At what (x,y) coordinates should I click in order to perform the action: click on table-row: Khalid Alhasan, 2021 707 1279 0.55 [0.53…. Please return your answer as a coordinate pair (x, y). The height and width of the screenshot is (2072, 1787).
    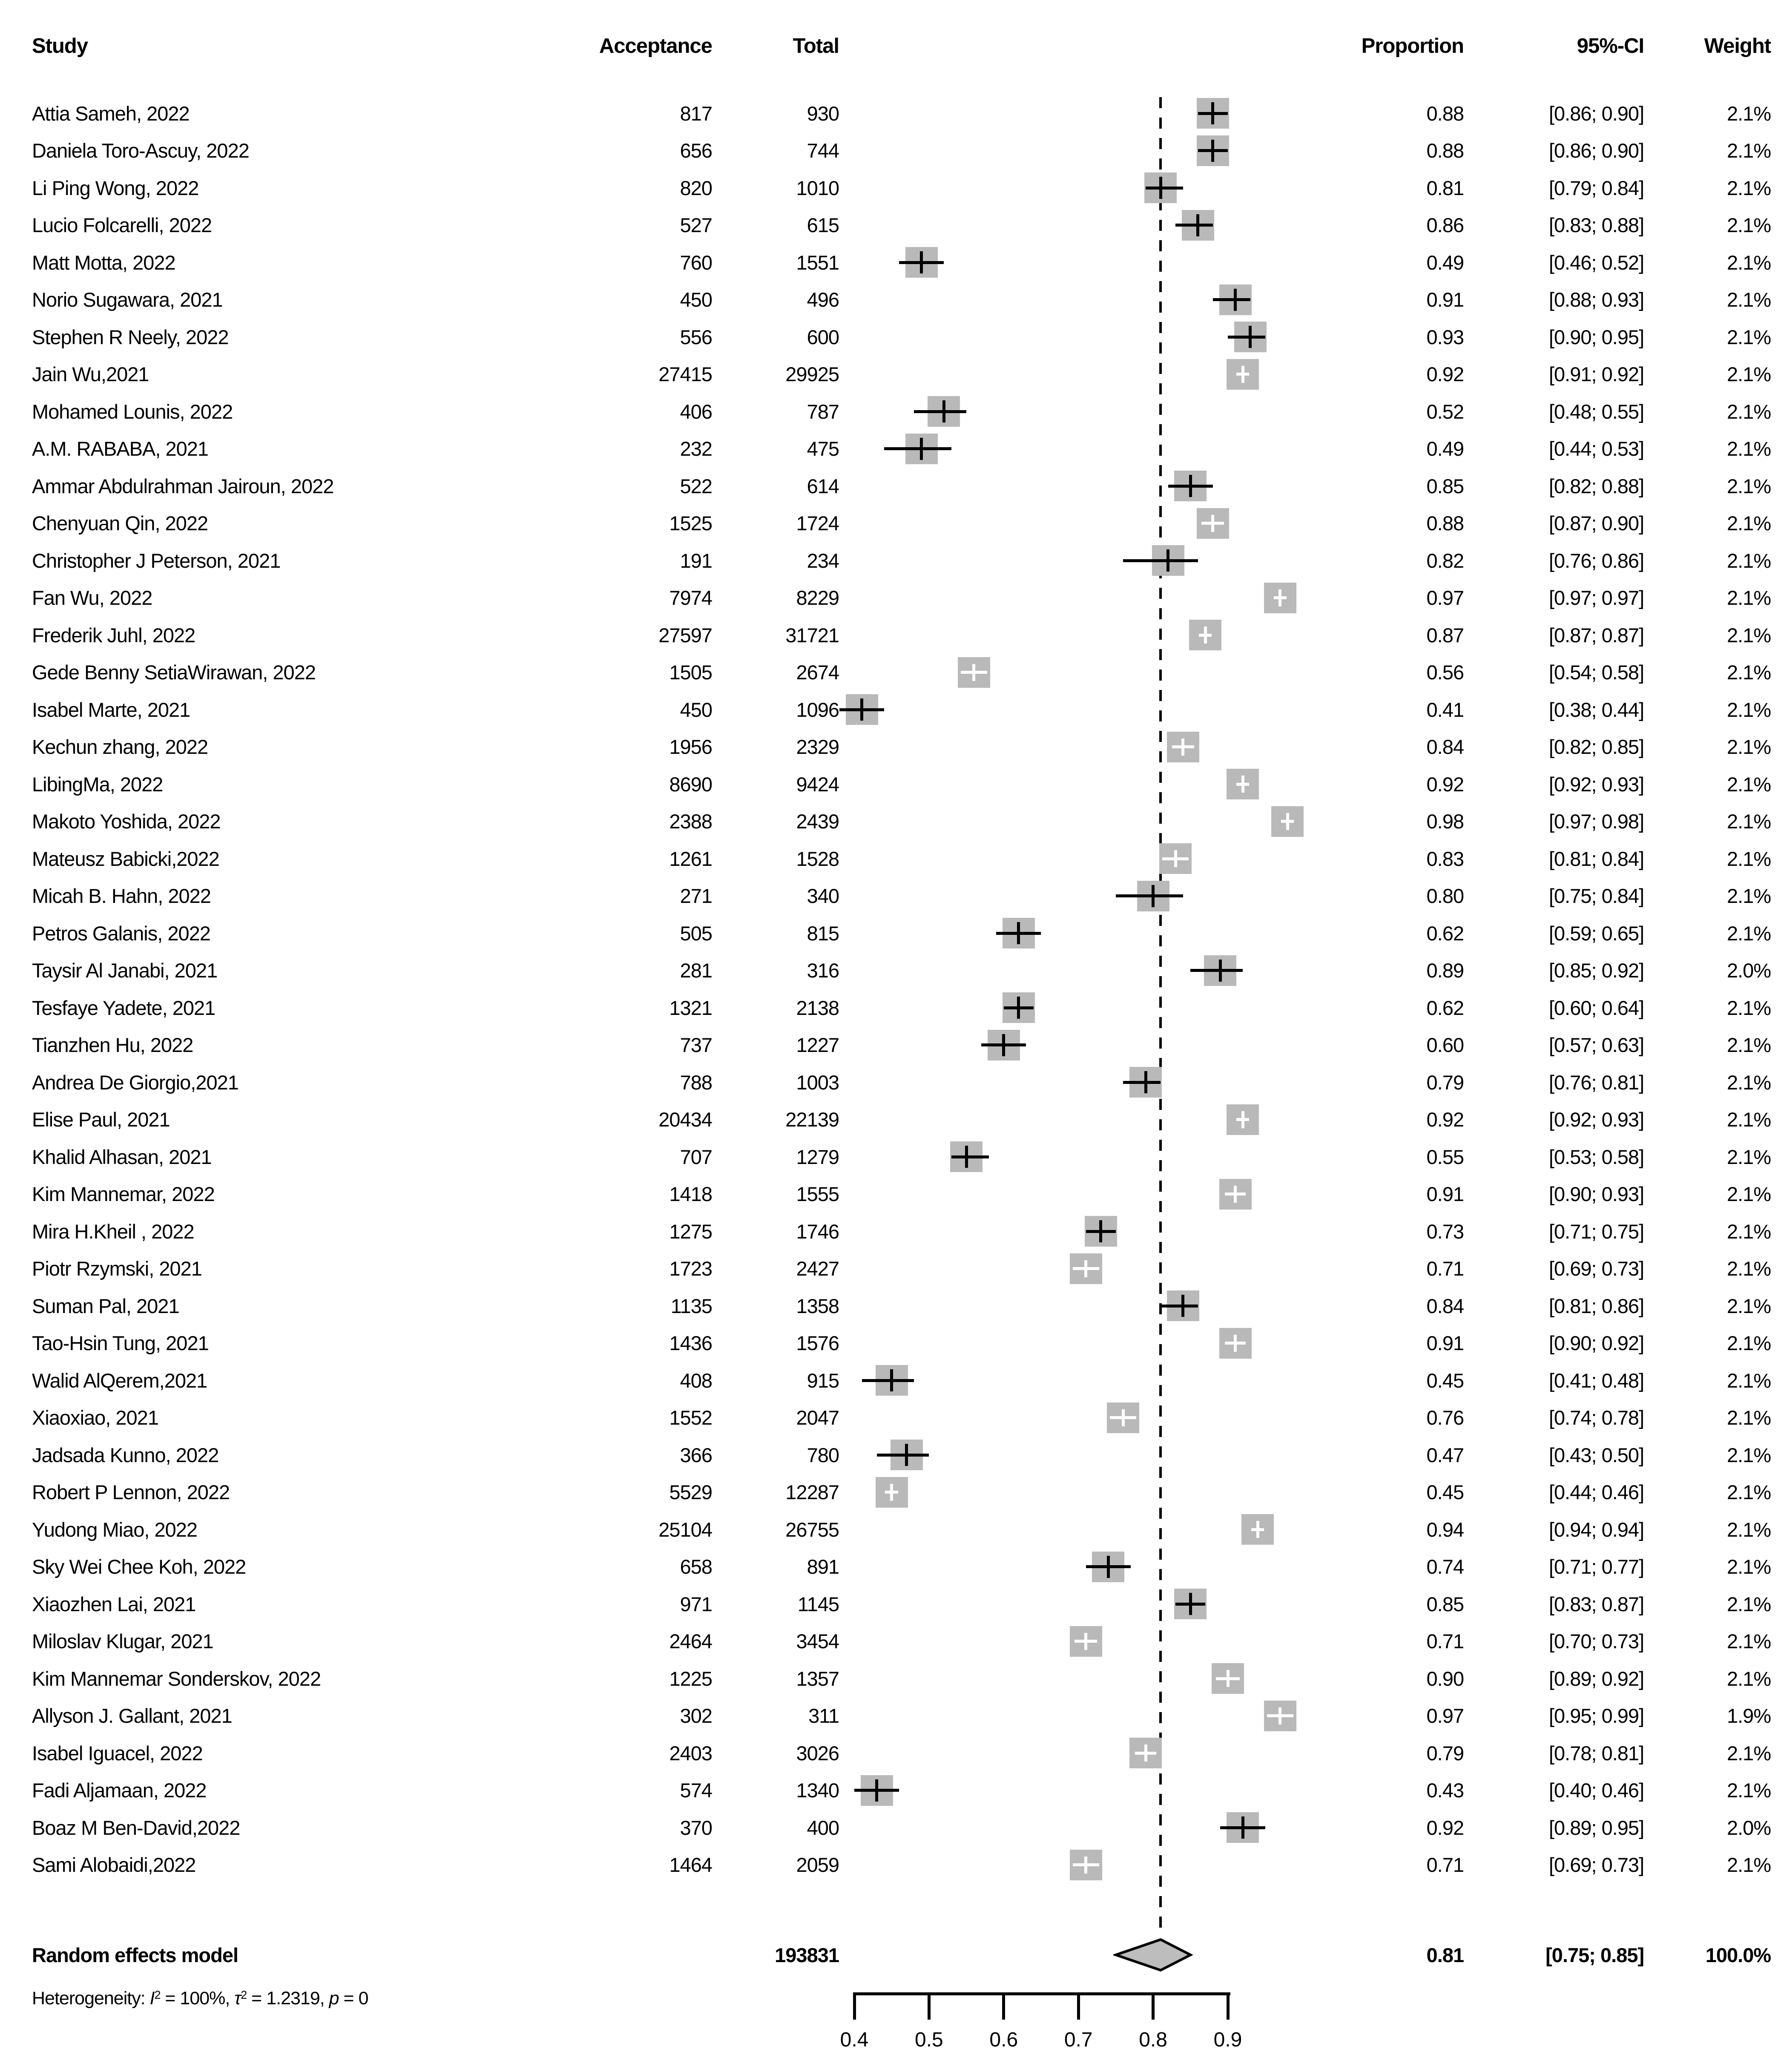
    Looking at the image, I should click on (893, 1156).